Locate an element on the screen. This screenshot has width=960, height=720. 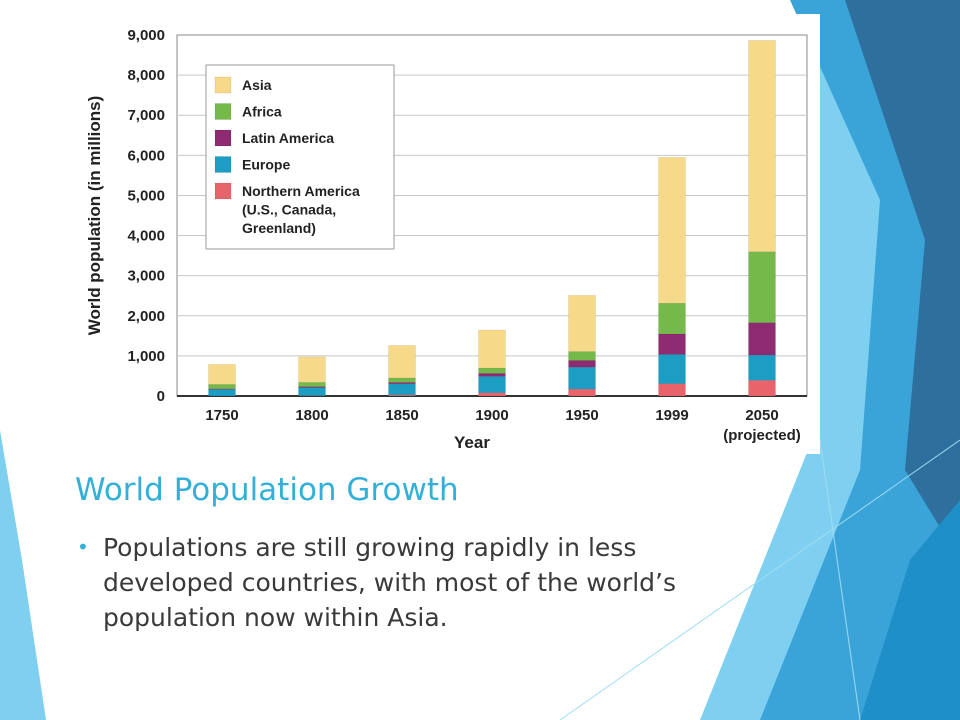
slide-title: World Population Growth is located at coordinates (267, 490).